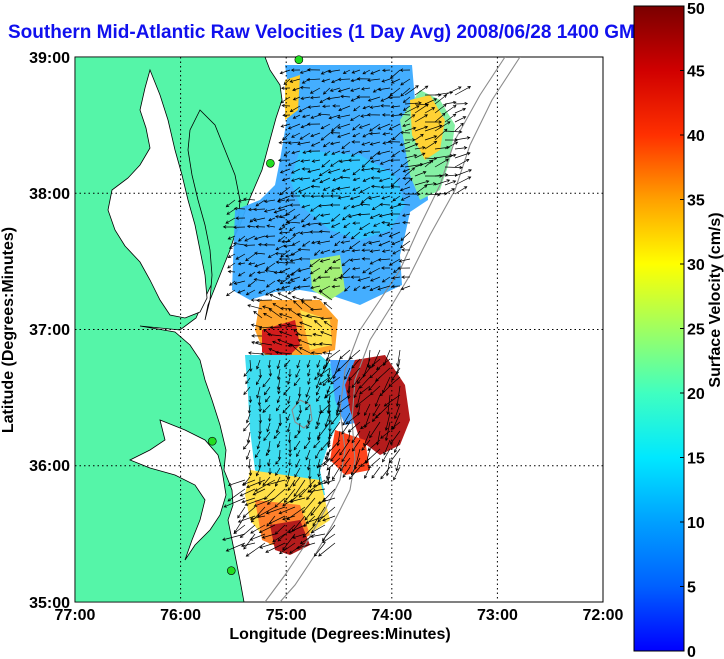 The height and width of the screenshot is (659, 724). Describe the element at coordinates (692, 330) in the screenshot. I see `colorbar-ticks: 0 5 10 15 20 25 30 35 40 45 50` at that location.